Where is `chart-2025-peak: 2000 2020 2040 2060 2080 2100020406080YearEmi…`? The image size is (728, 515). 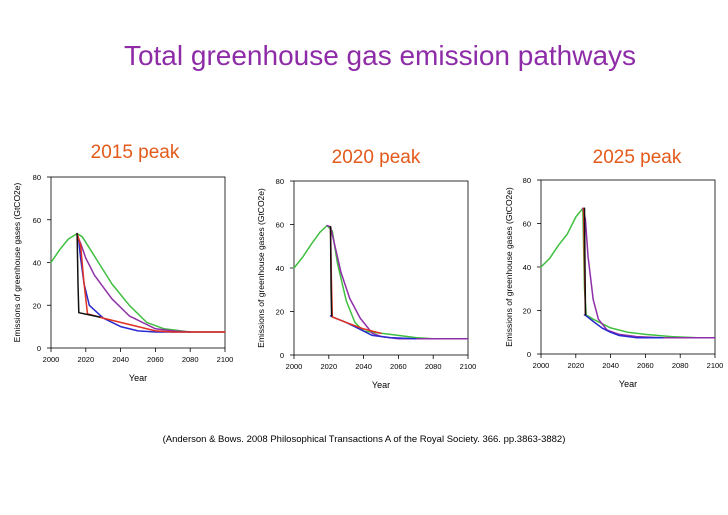 chart-2025-peak: 2000 2020 2040 2060 2080 2100020406080YearEmi… is located at coordinates (613, 282).